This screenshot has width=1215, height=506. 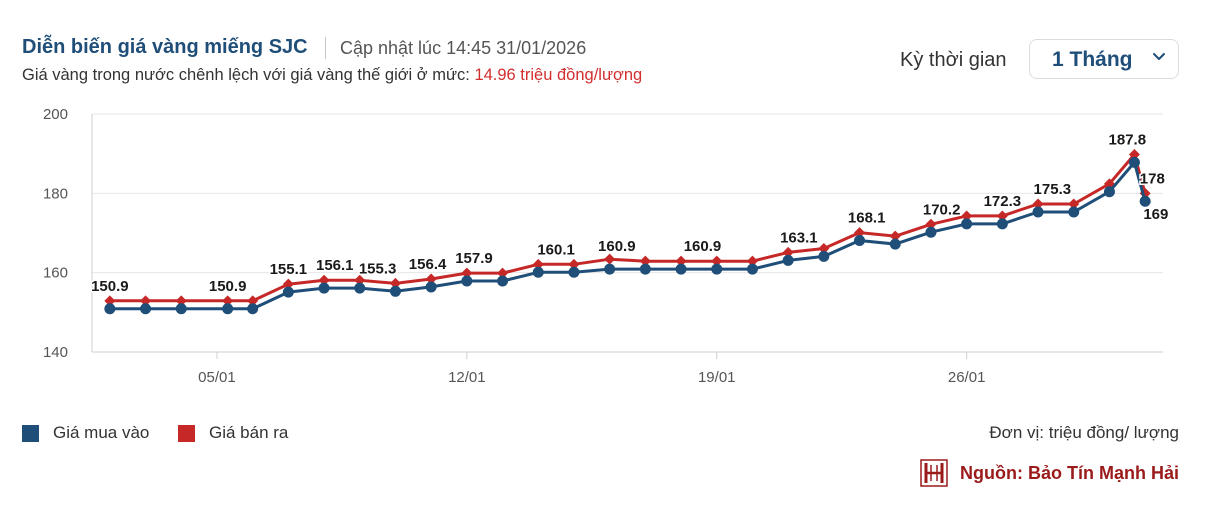 I want to click on data-label: 172.3, so click(x=1003, y=201).